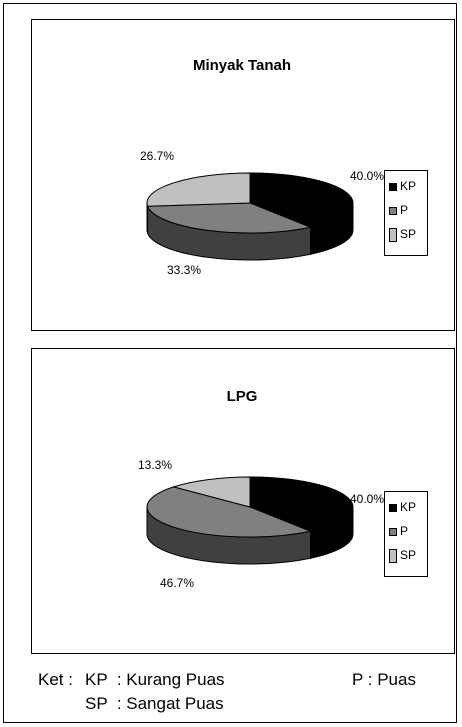 Image resolution: width=462 pixels, height=727 pixels. What do you see at coordinates (177, 583) in the screenshot?
I see `data-label-p: 46.7%` at bounding box center [177, 583].